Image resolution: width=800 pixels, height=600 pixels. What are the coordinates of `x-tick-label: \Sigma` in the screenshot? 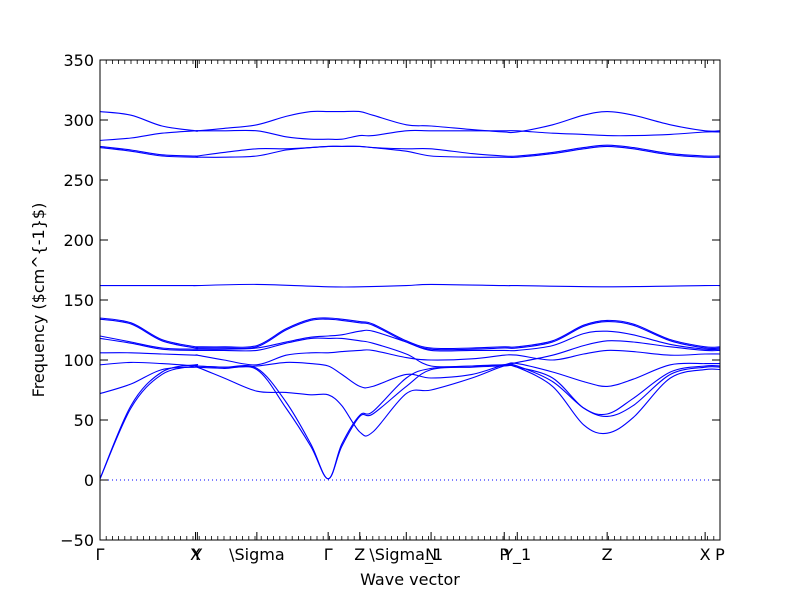 It's located at (257, 554).